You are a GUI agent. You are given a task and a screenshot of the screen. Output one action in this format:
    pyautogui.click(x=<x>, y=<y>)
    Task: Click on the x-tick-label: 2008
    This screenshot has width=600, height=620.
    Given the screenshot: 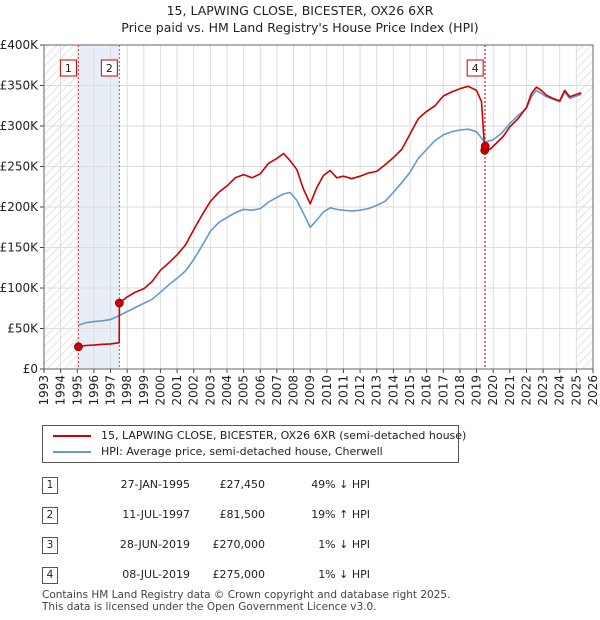 What is the action you would take?
    pyautogui.click(x=294, y=390)
    